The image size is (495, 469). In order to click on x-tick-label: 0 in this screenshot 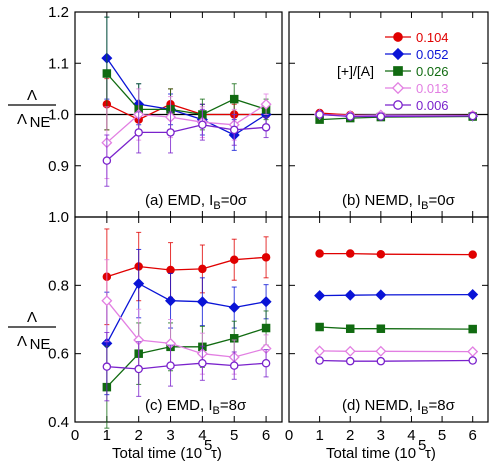, I will do `click(75, 435)`.